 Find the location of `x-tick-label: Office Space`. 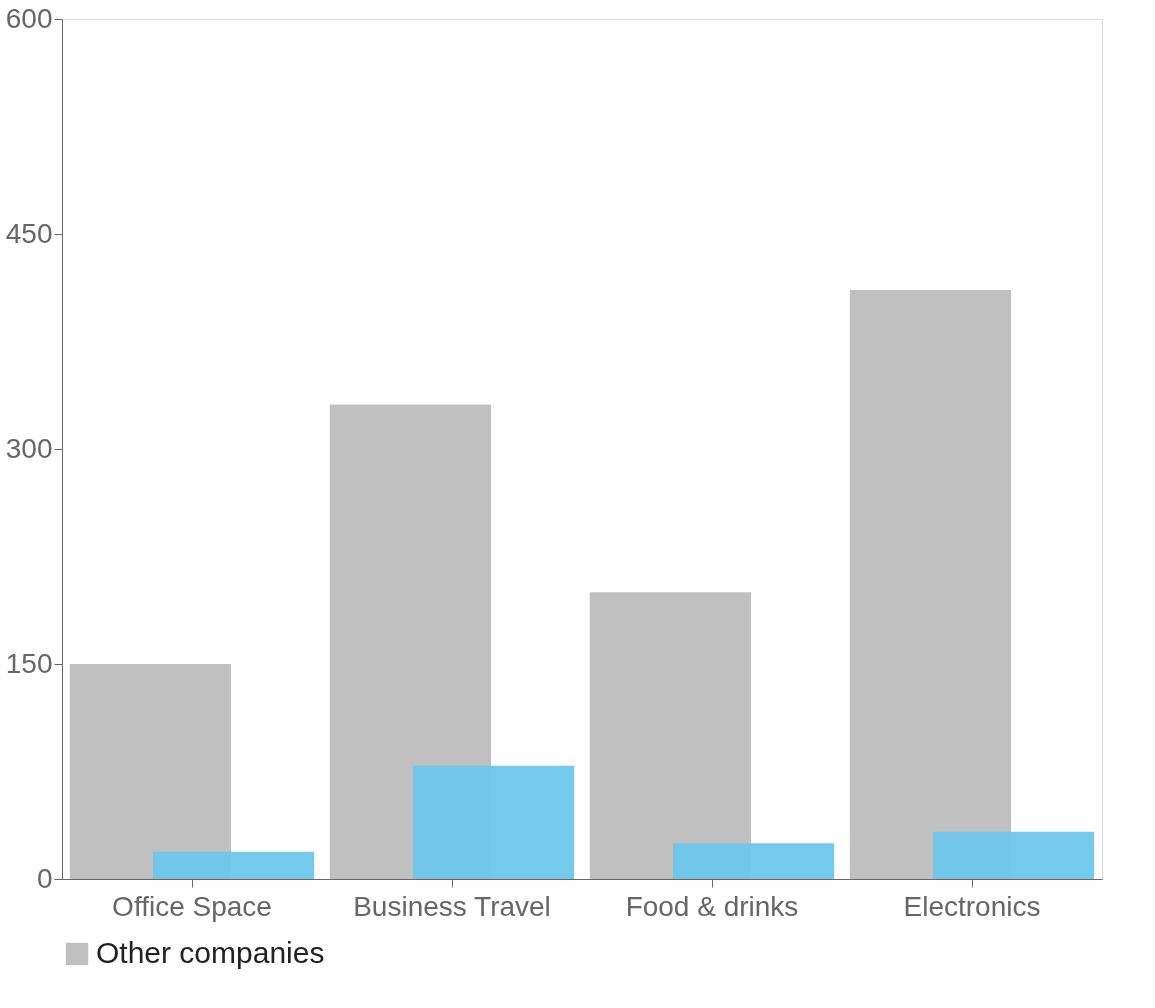

x-tick-label: Office Space is located at coordinates (192, 906).